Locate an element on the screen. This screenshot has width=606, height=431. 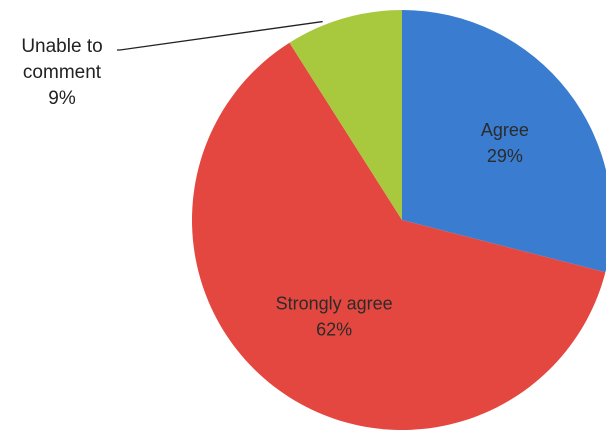
slice-label-agree: Agree is located at coordinates (505, 130).